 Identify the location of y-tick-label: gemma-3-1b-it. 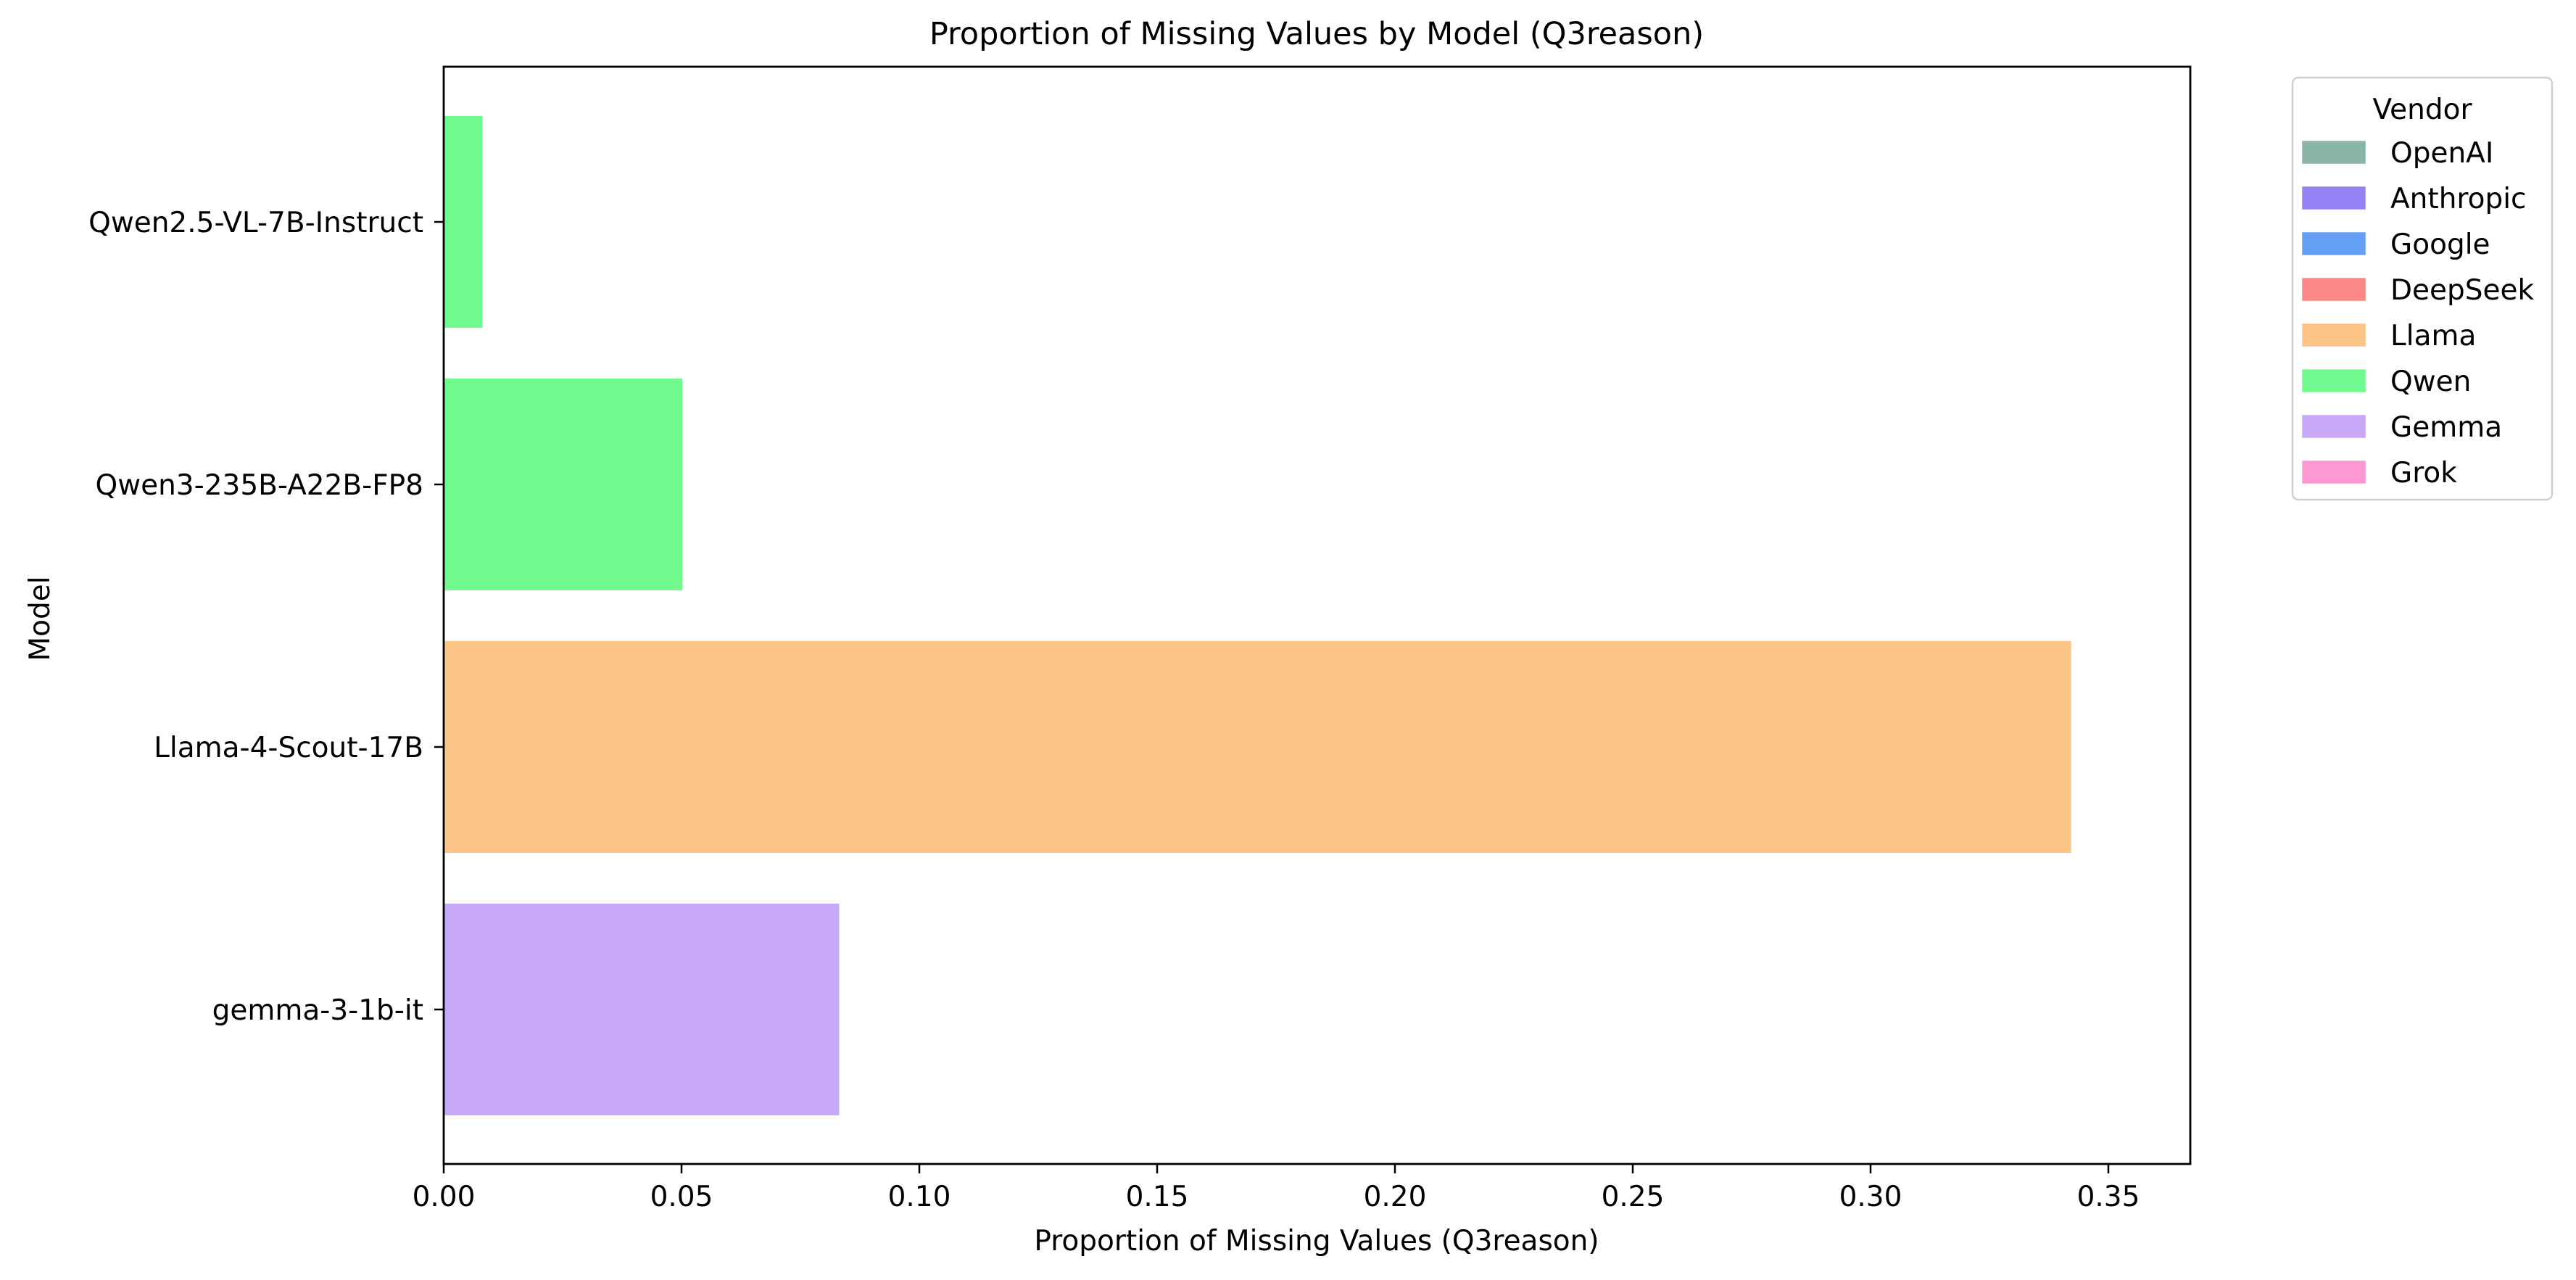
(318, 1010).